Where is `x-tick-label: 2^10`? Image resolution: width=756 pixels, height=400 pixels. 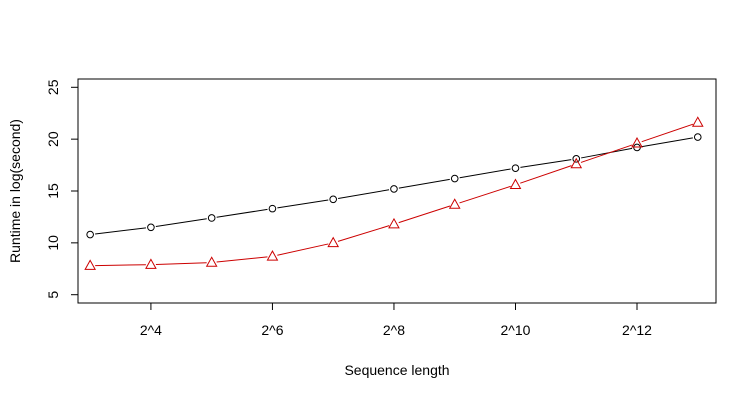
x-tick-label: 2^10 is located at coordinates (516, 330).